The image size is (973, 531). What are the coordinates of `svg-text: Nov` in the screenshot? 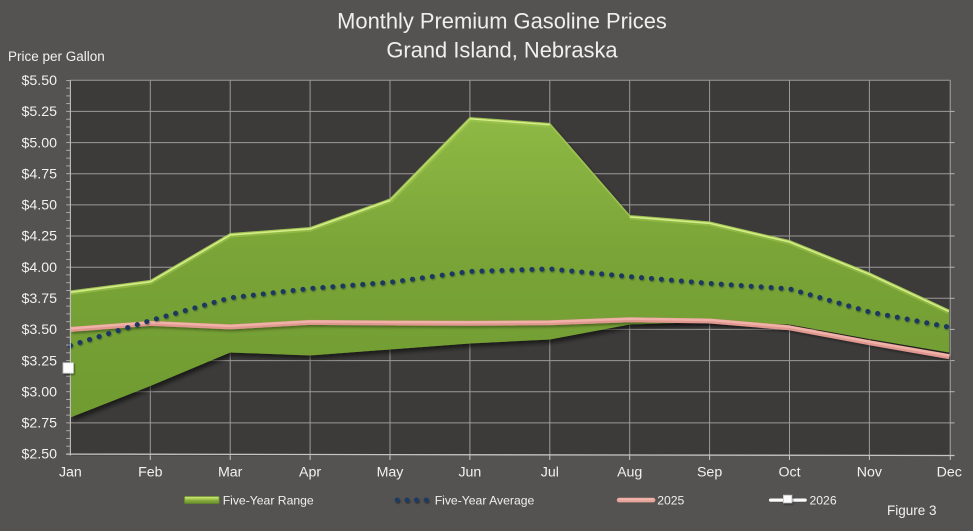 It's located at (870, 473).